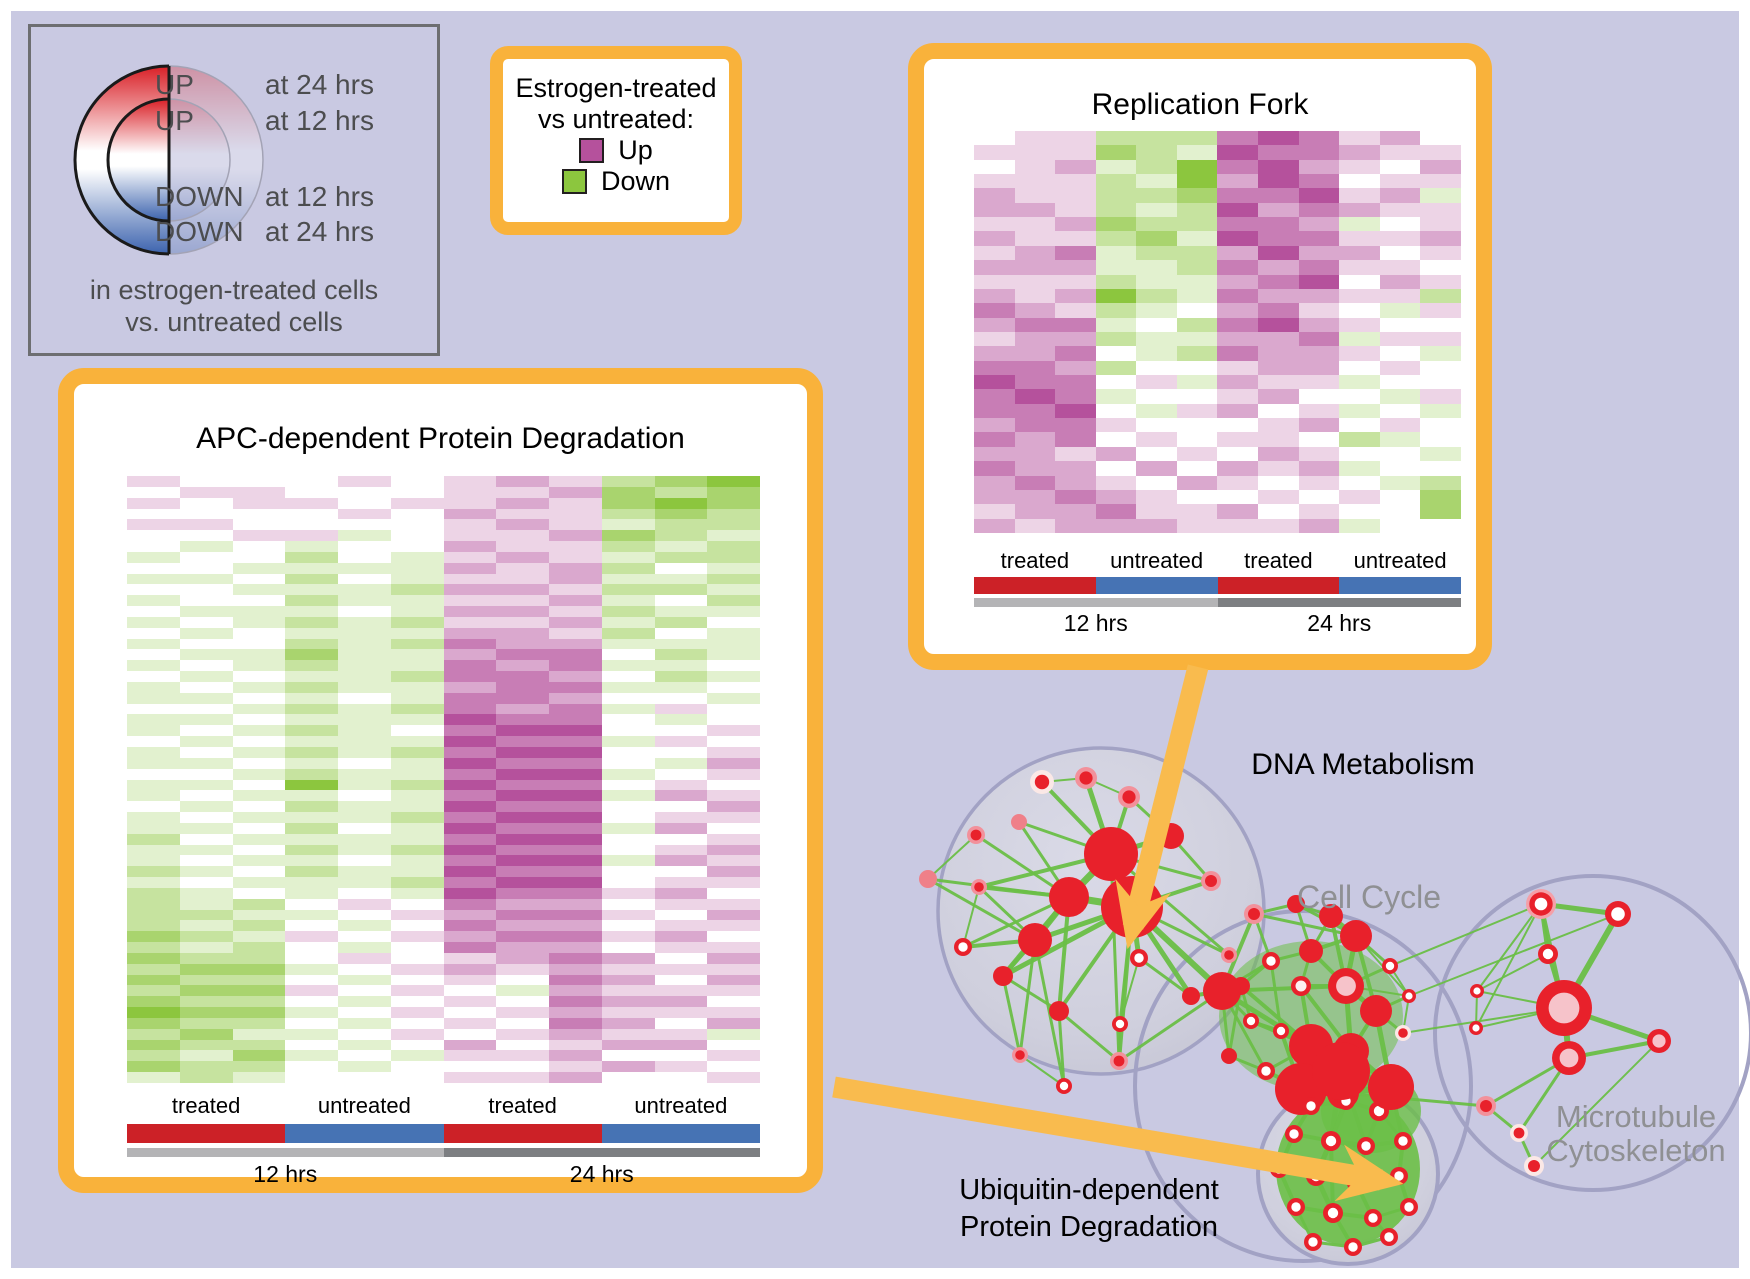 The image size is (1750, 1279). I want to click on updown-legend-title-line2: vs untreated:, so click(616, 119).